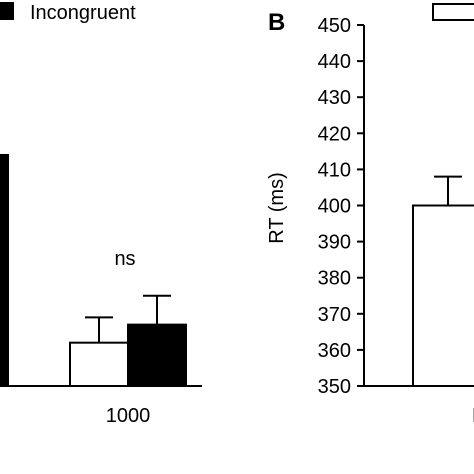 The image size is (474, 474). What do you see at coordinates (443, 295) in the screenshot?
I see `bar-N` at bounding box center [443, 295].